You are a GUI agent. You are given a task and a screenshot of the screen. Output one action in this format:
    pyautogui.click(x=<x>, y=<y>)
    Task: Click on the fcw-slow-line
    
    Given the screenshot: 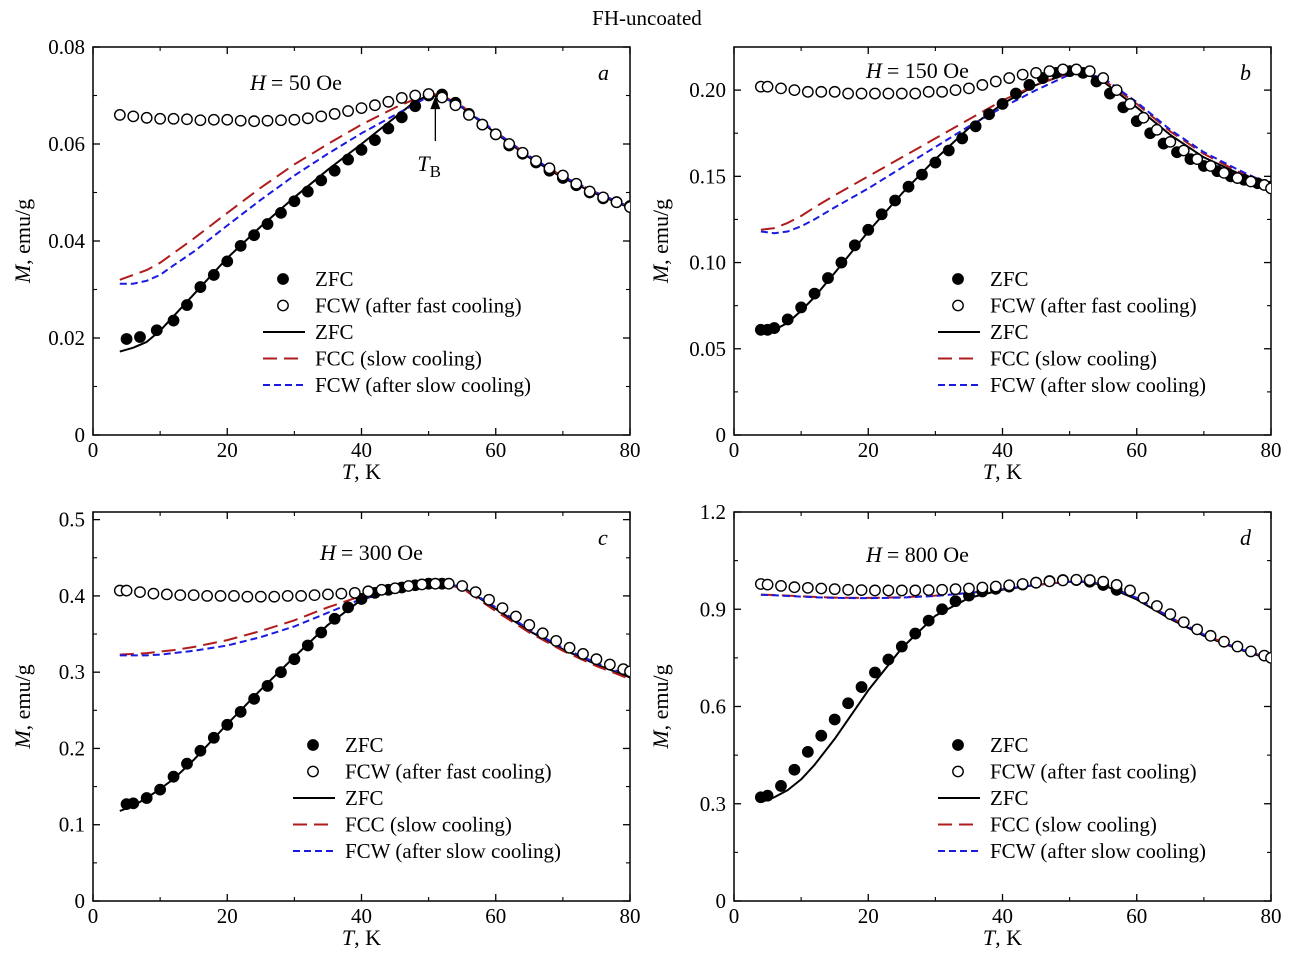 What is the action you would take?
    pyautogui.click(x=374, y=190)
    